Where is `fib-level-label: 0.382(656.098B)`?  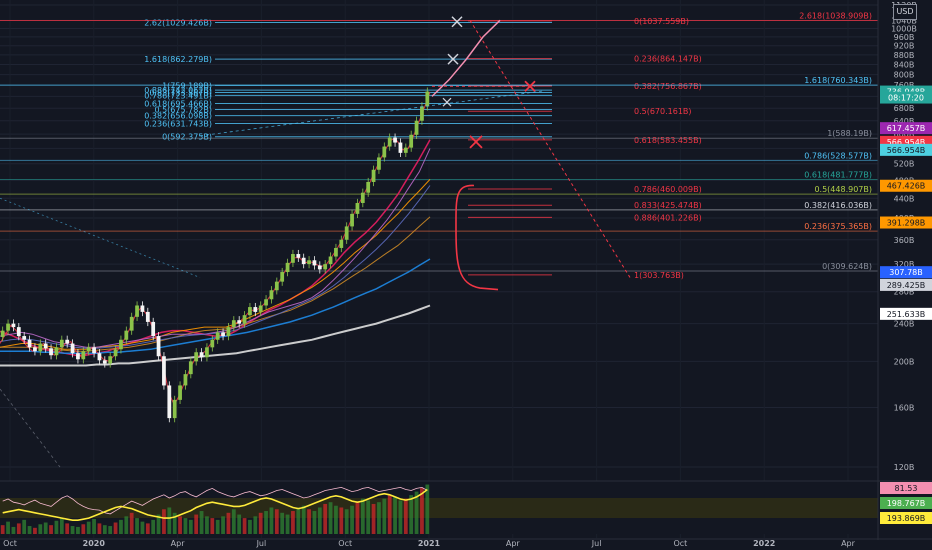 fib-level-label: 0.382(656.098B) is located at coordinates (178, 116).